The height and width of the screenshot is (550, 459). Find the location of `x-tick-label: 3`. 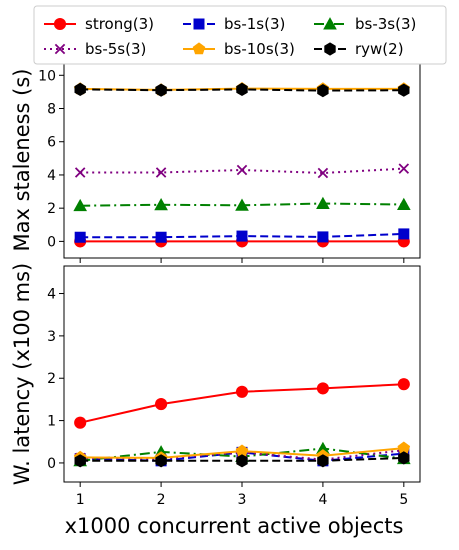

x-tick-label: 3 is located at coordinates (242, 500).